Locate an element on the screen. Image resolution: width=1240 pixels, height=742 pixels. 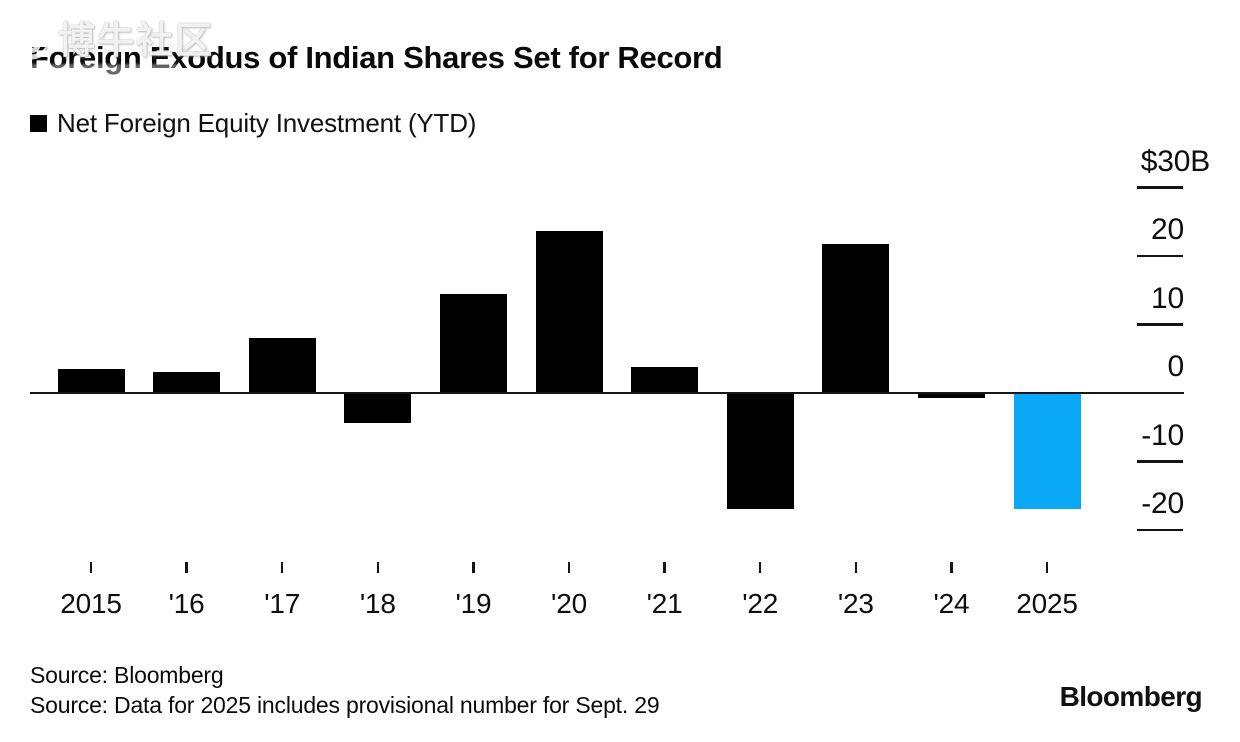
legend: Net Foreign Equity Investment (YTD) is located at coordinates (253, 123).